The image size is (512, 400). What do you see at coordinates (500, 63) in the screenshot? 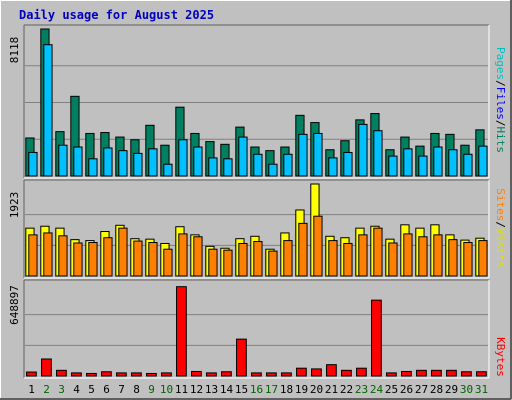
I see `legend-entry: Pages` at bounding box center [500, 63].